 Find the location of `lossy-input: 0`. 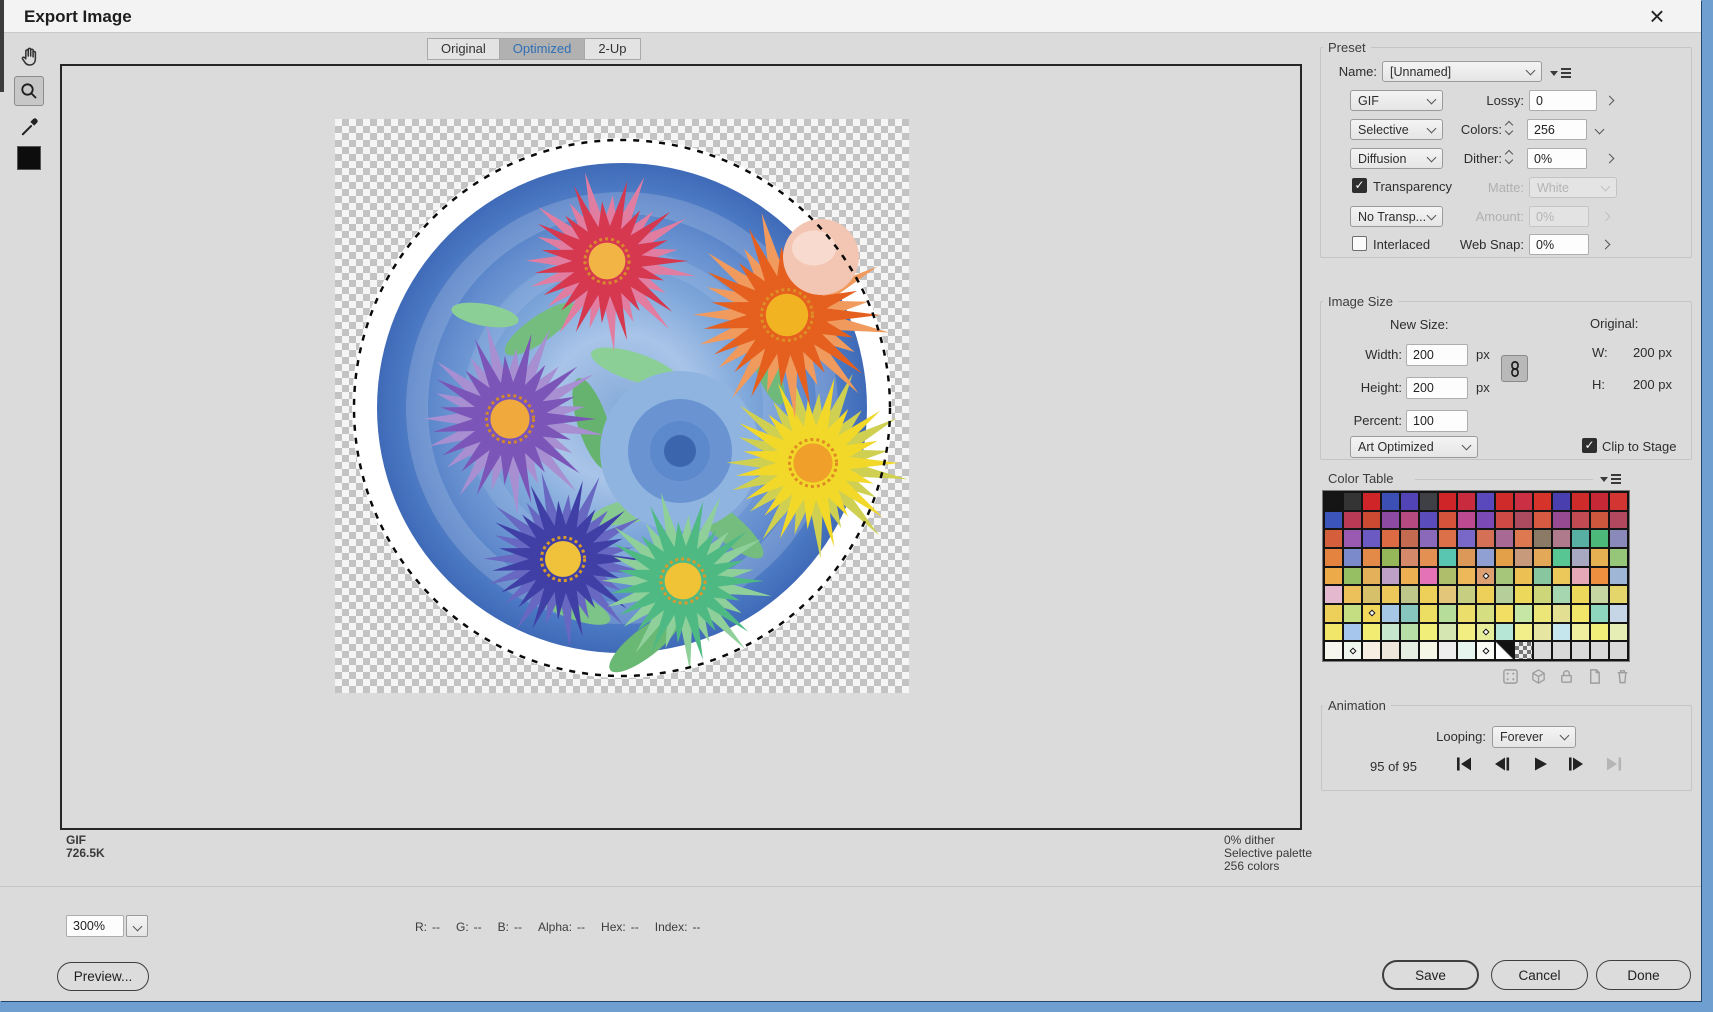

lossy-input: 0 is located at coordinates (1563, 100).